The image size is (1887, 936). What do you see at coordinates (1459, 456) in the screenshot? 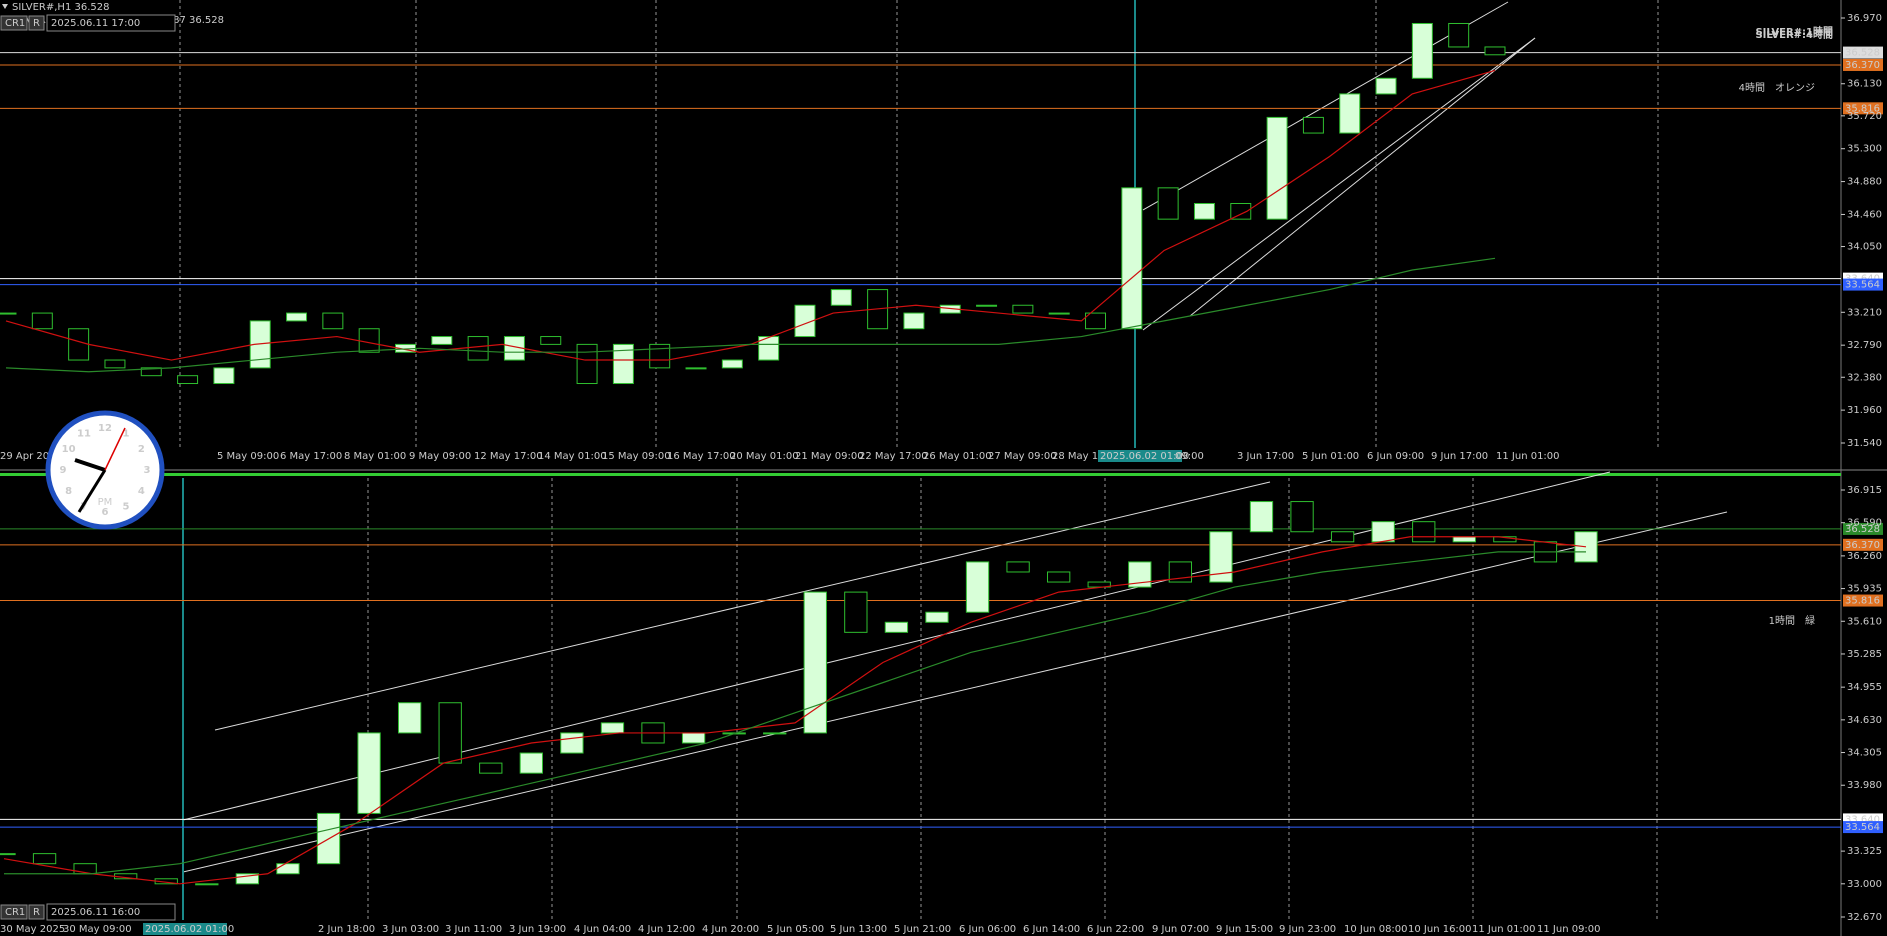
I see `time-label: 9 Jun 17:00` at bounding box center [1459, 456].